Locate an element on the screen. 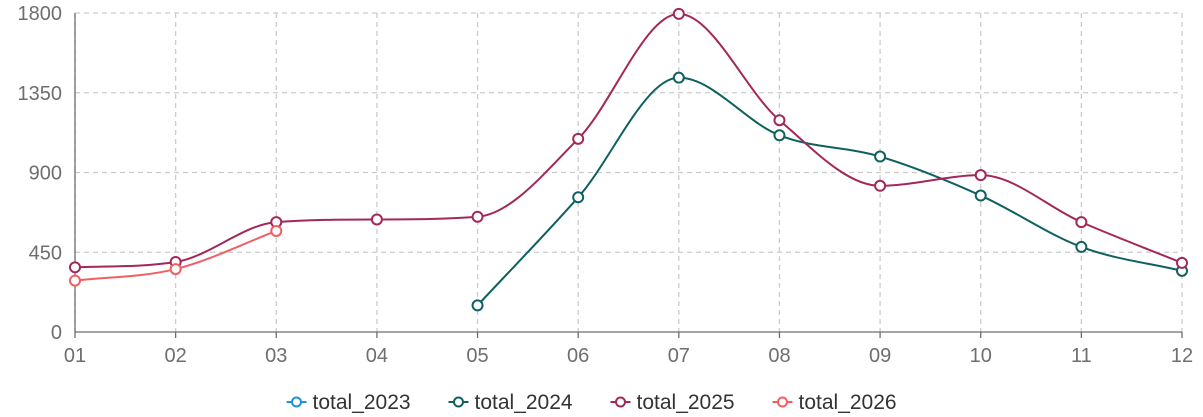 The image size is (1203, 417). legend: total_2023 total_2024 total_2025 total_2026 is located at coordinates (591, 402).